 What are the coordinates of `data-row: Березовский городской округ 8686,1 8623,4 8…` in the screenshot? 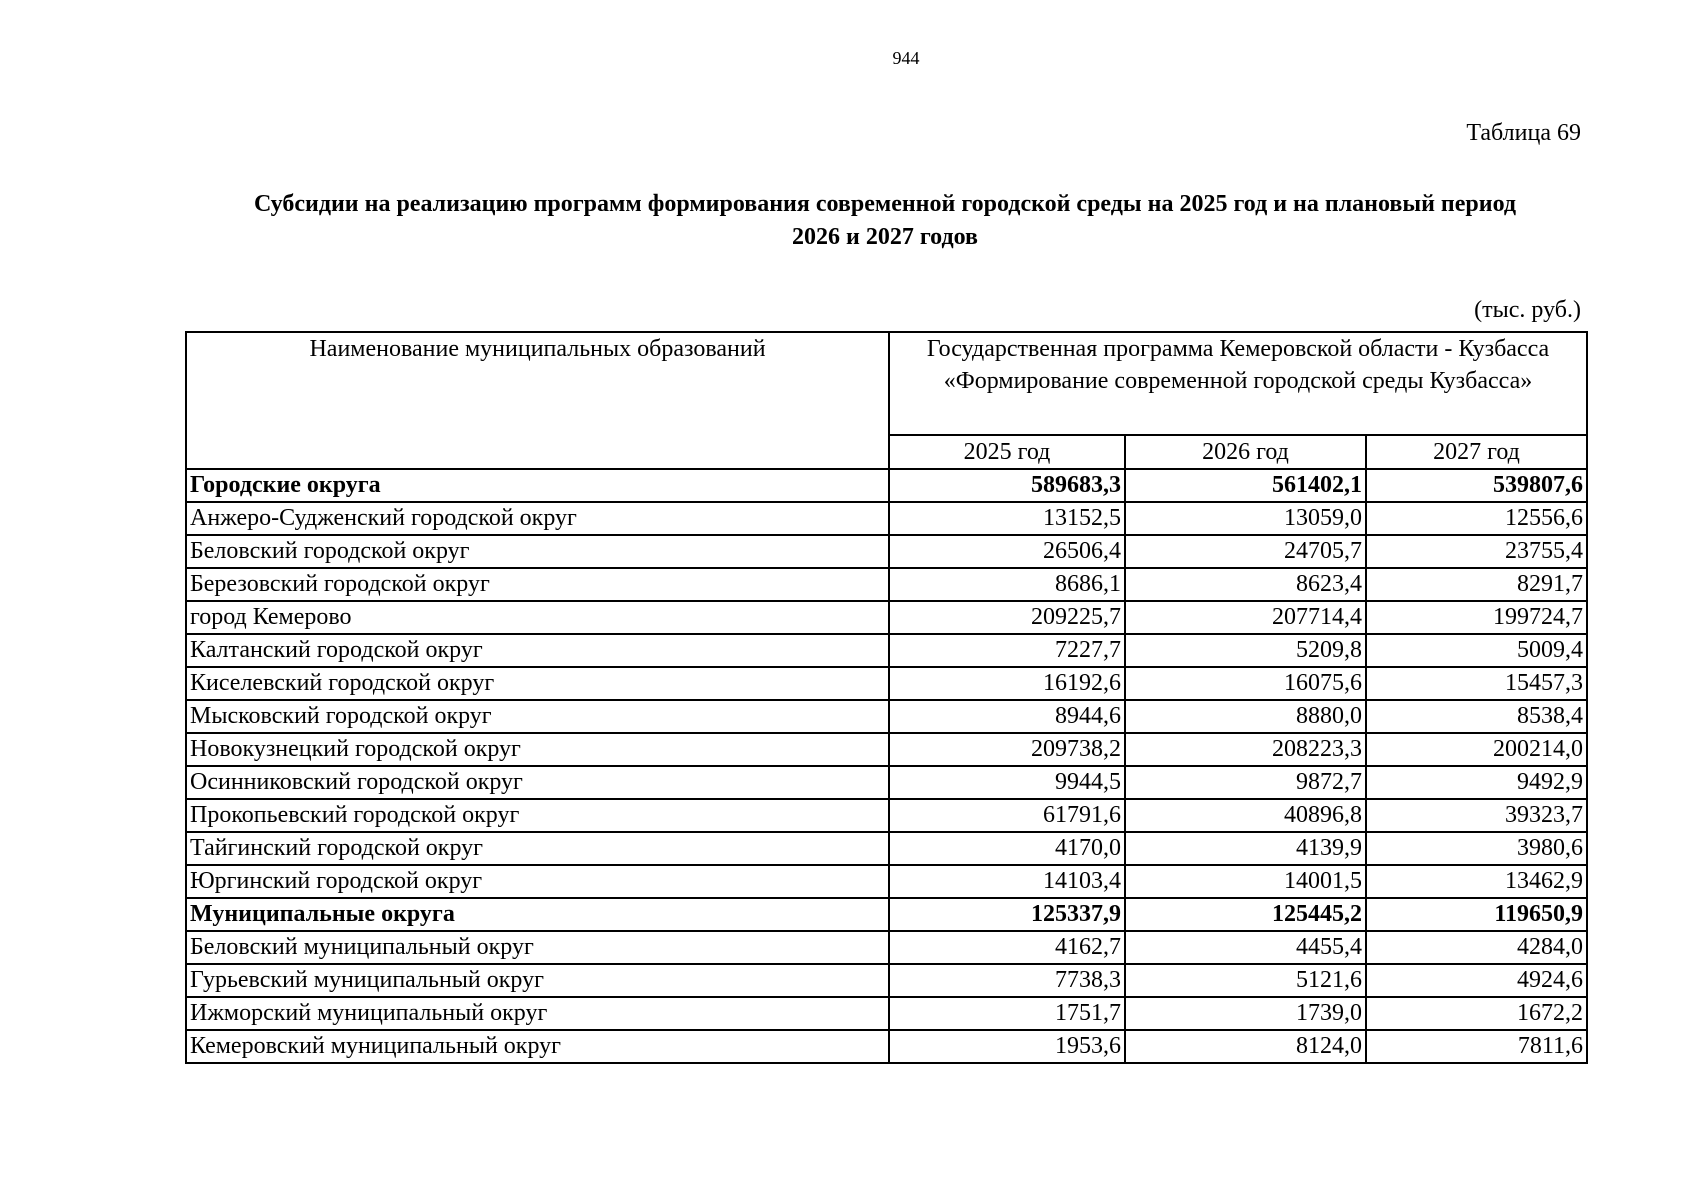 It's located at (887, 584).